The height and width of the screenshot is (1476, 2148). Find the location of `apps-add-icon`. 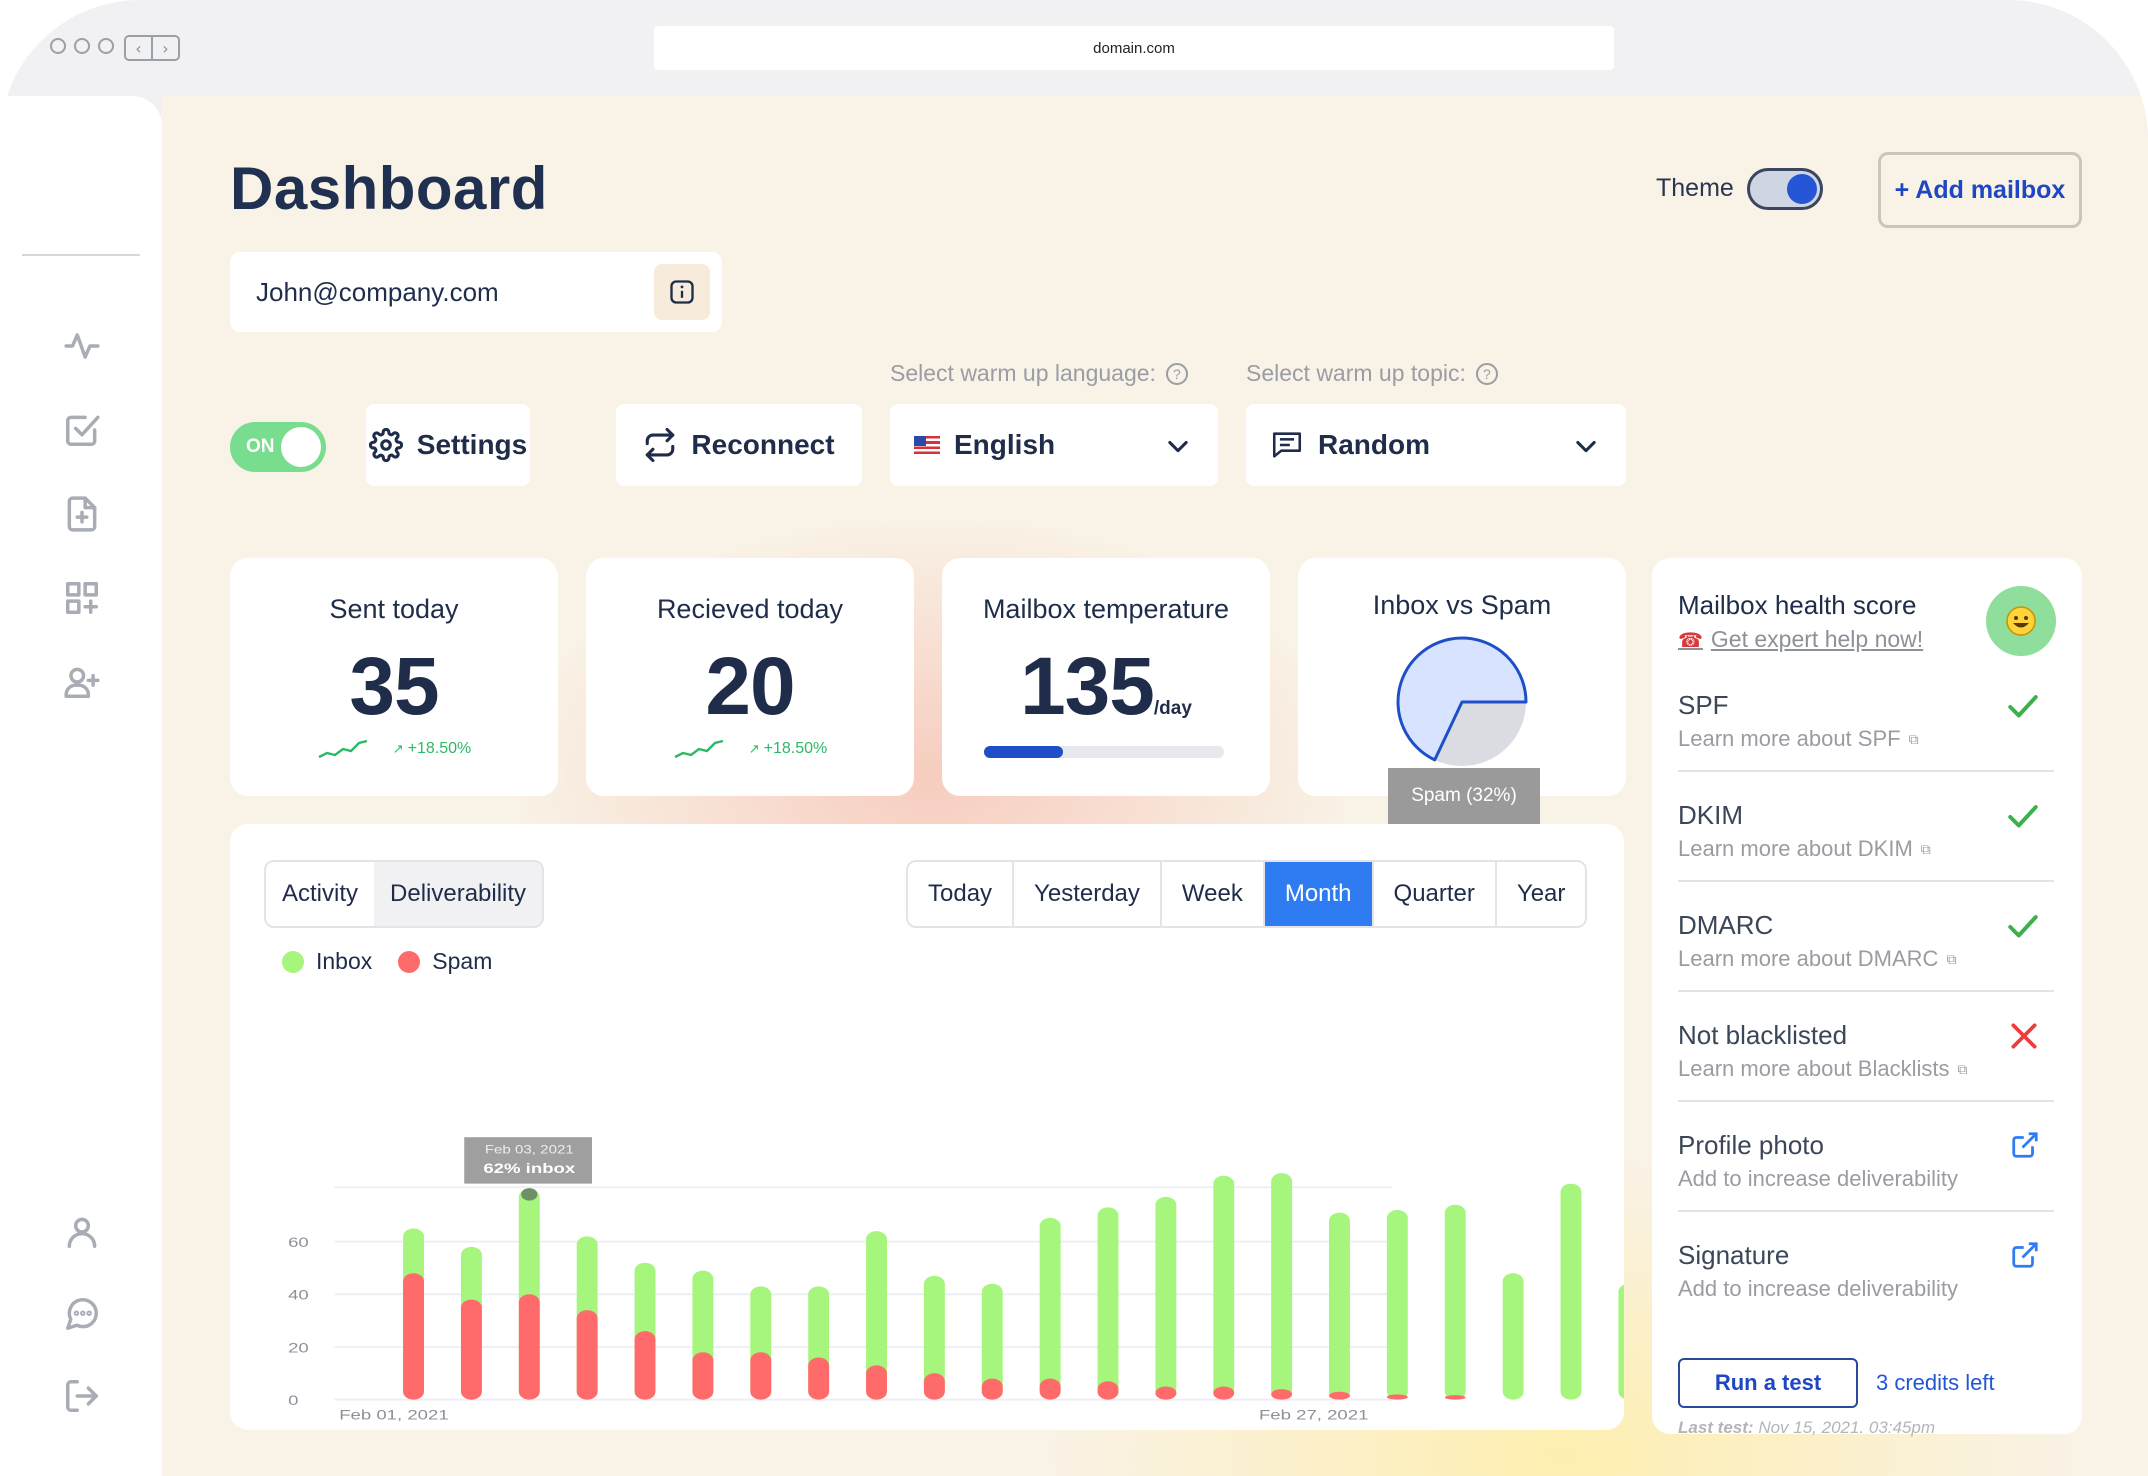

apps-add-icon is located at coordinates (82, 598).